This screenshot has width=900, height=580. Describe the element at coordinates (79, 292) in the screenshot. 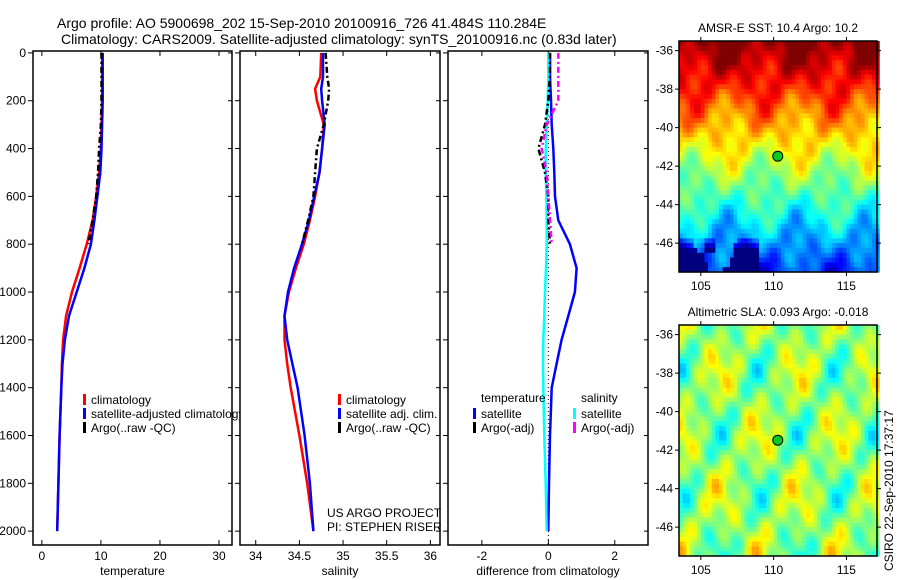

I see `series-line-satellite-adjusted-climatology` at that location.